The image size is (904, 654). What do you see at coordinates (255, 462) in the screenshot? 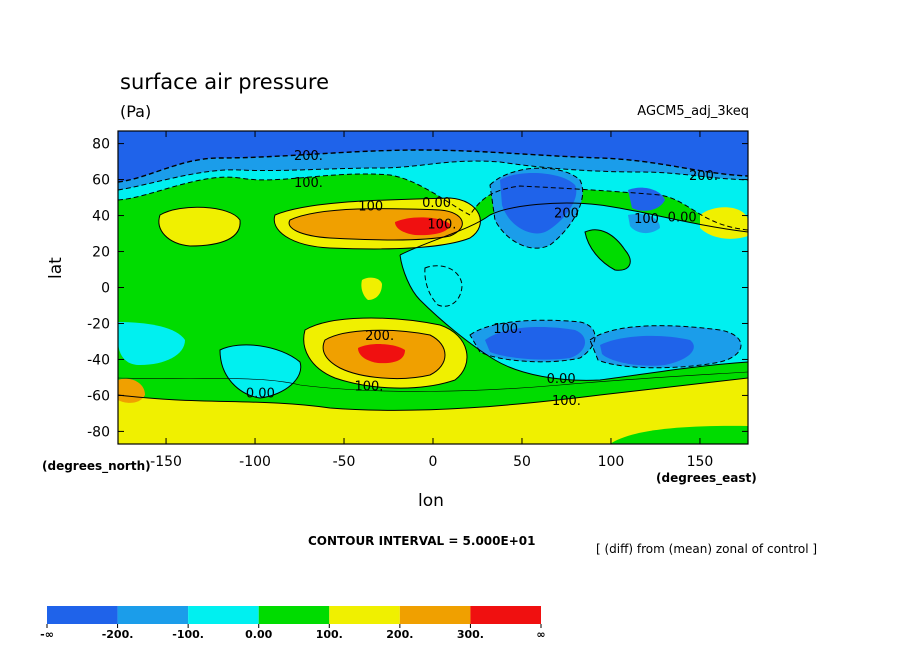
I see `x-tick-label: -100` at bounding box center [255, 462].